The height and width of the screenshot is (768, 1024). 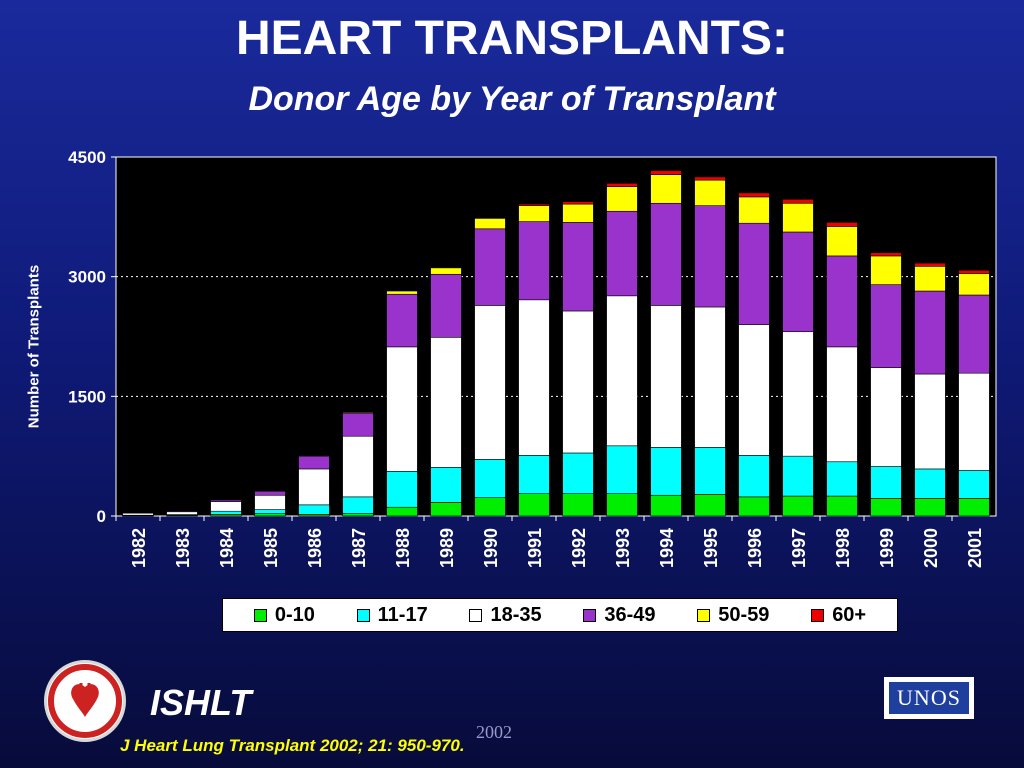 I want to click on bar-segment-2000-60plus, so click(x=930, y=264).